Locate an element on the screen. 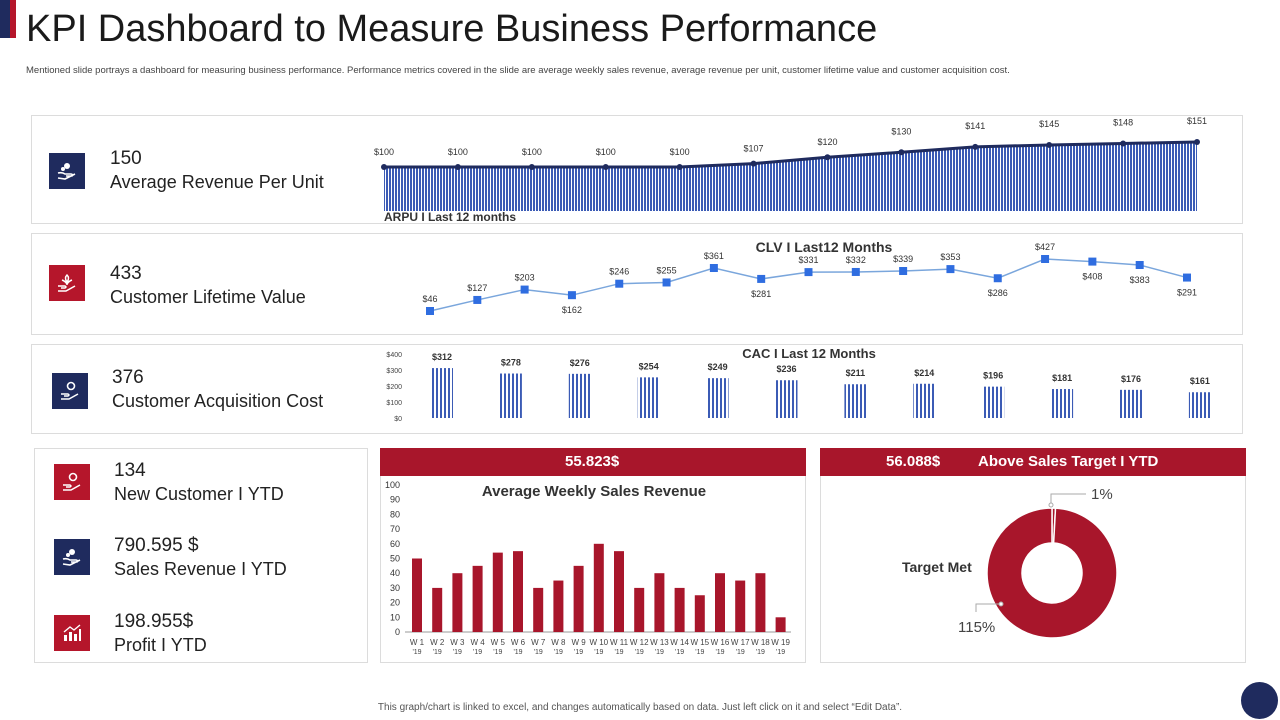 The image size is (1280, 720). weekly-x-tick: W 19 is located at coordinates (780, 642).